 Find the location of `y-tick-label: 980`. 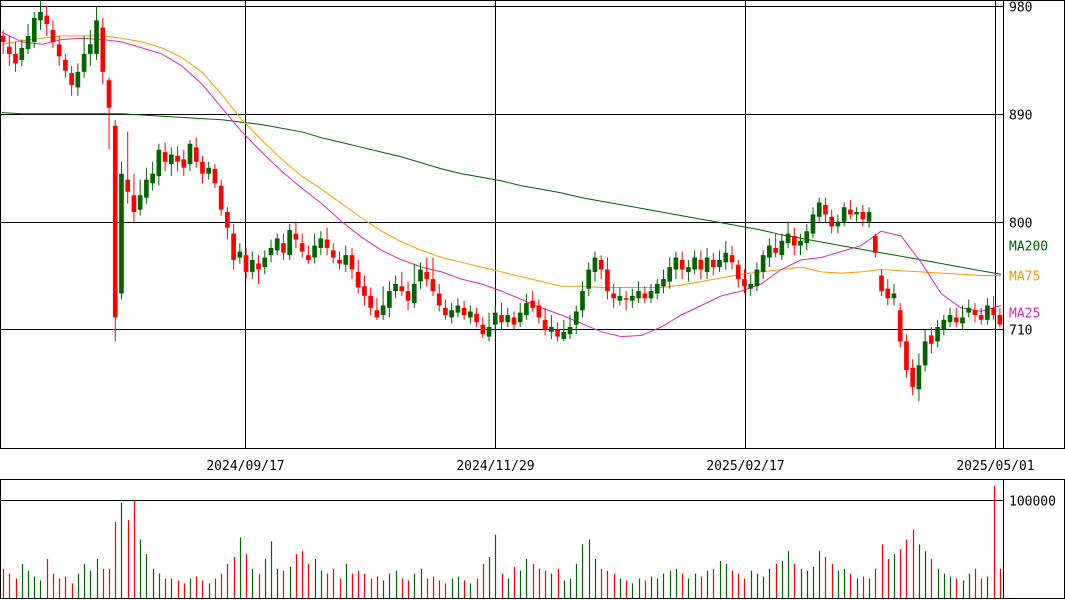

y-tick-label: 980 is located at coordinates (1020, 8).